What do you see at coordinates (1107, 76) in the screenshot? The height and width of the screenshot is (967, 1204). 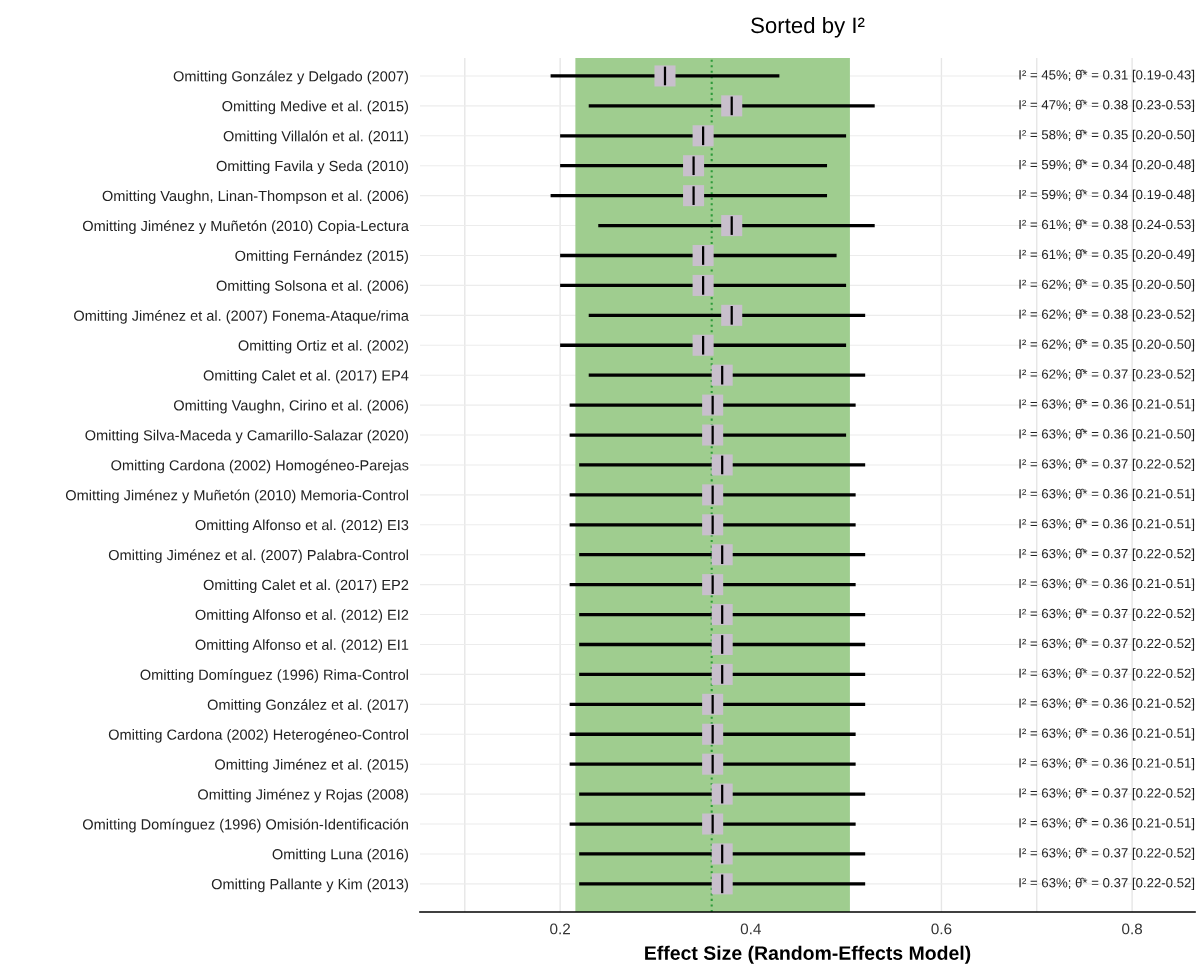 I see `annotation: I² = 45%; θ̂* = 0.31 [0.19-0.43]` at bounding box center [1107, 76].